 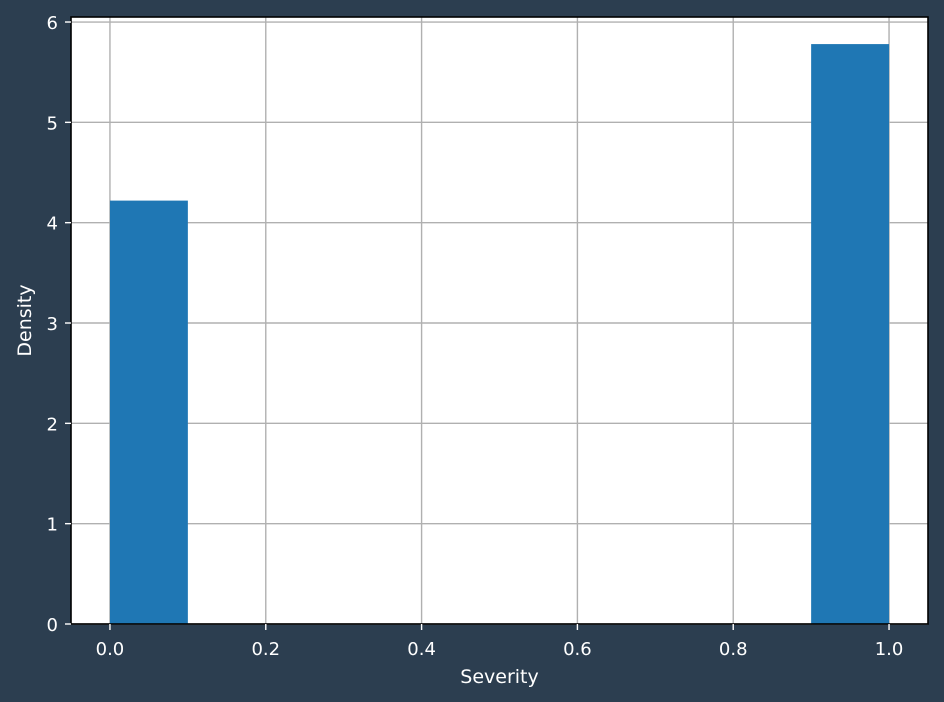 What do you see at coordinates (52, 23) in the screenshot?
I see `y-tick-label: 6` at bounding box center [52, 23].